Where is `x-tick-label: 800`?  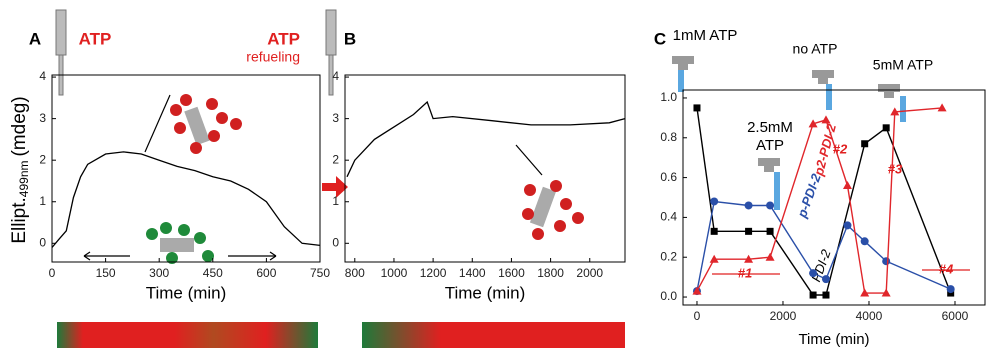 x-tick-label: 800 is located at coordinates (355, 273).